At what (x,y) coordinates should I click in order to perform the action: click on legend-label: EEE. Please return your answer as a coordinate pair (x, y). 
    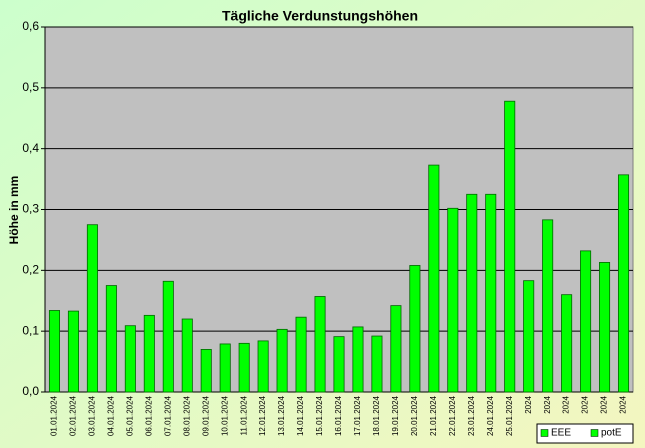
    Looking at the image, I should click on (561, 433).